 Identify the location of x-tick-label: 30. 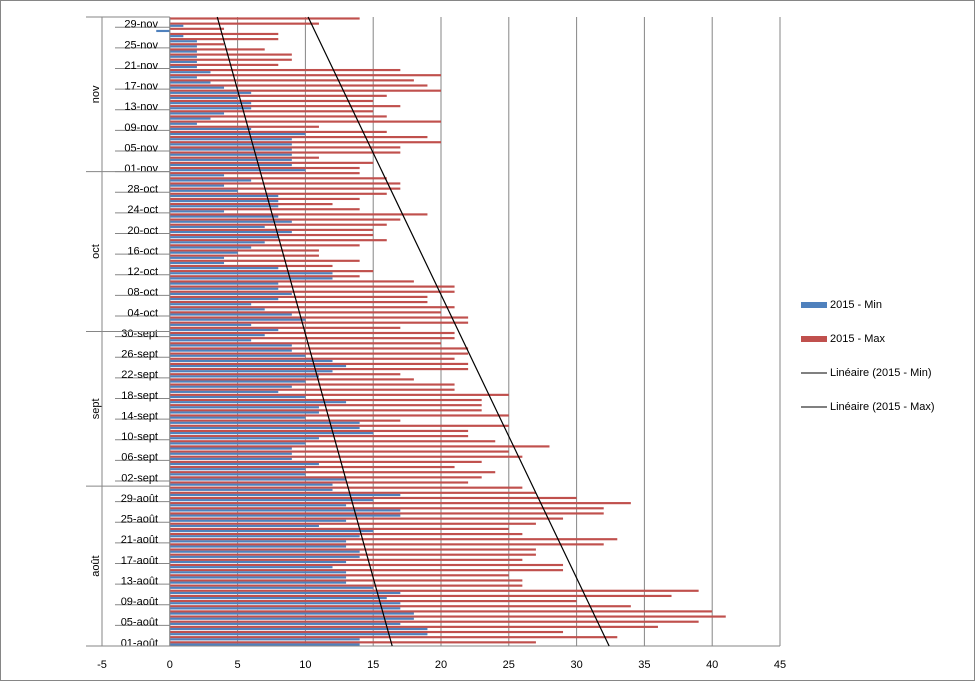
(576, 665).